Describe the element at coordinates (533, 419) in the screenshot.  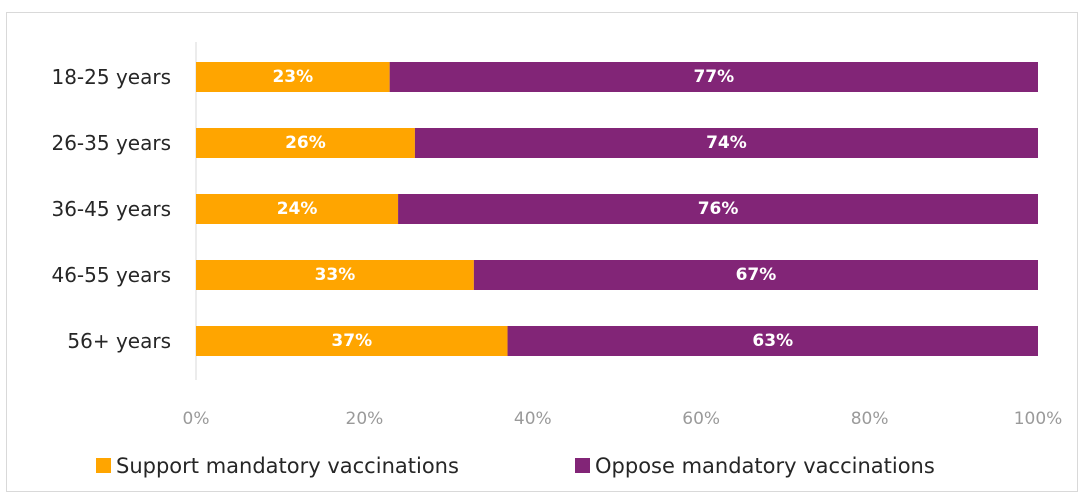
I see `x-tick-label: 40%` at that location.